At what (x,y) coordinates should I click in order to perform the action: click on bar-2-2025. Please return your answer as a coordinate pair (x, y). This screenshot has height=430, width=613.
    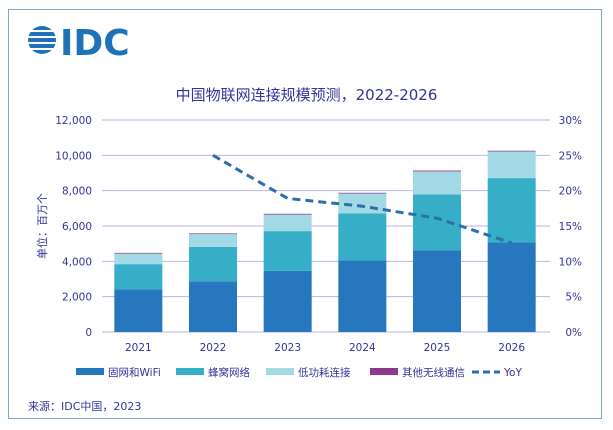
    Looking at the image, I should click on (437, 183).